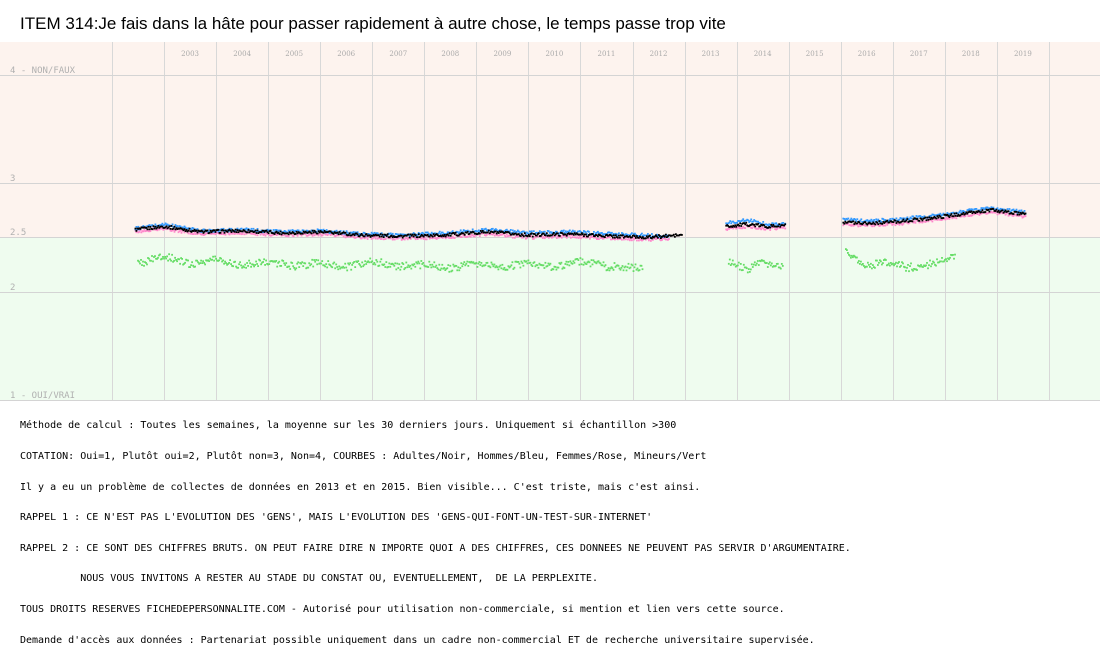 The image size is (1100, 656). What do you see at coordinates (971, 54) in the screenshot?
I see `year-label: 2018` at bounding box center [971, 54].